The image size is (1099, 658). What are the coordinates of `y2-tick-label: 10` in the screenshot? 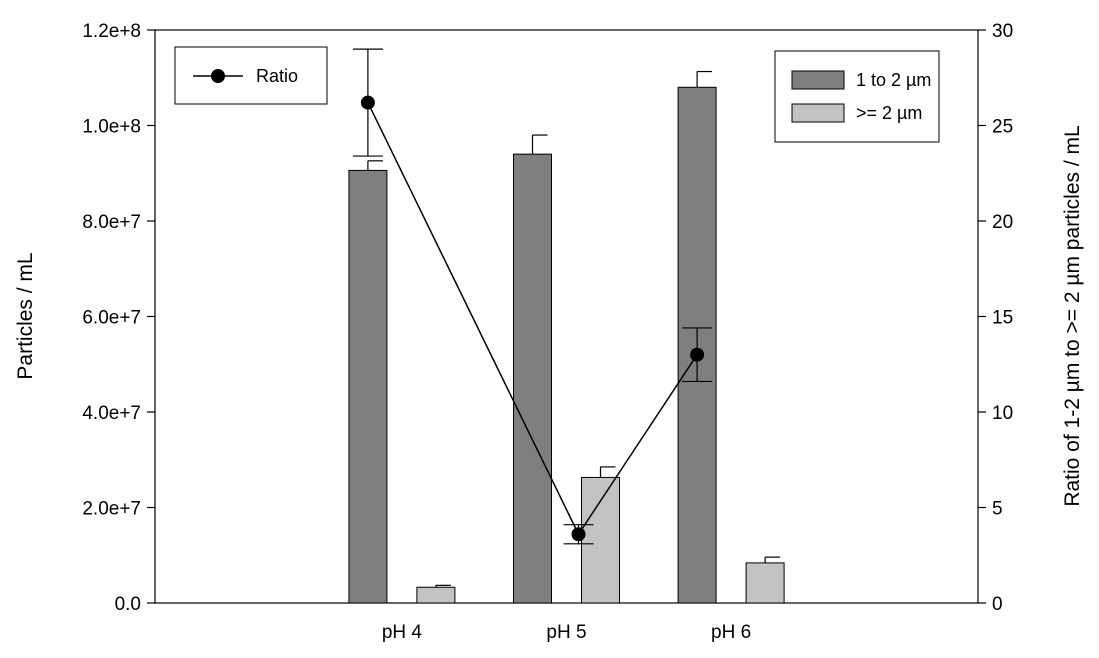 It's located at (1002, 413).